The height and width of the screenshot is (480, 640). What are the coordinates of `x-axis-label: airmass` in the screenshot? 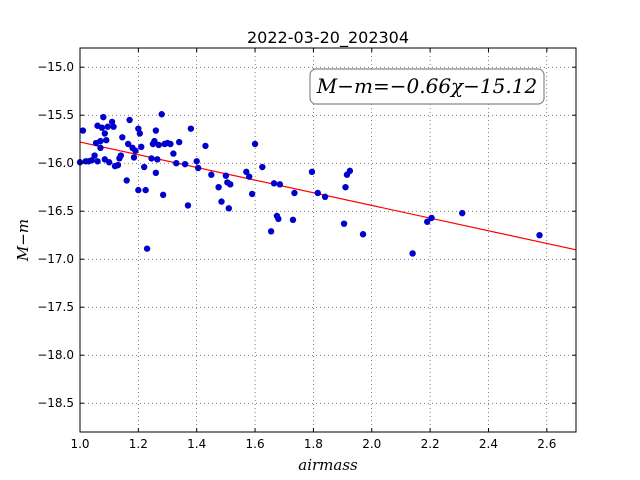 It's located at (328, 465).